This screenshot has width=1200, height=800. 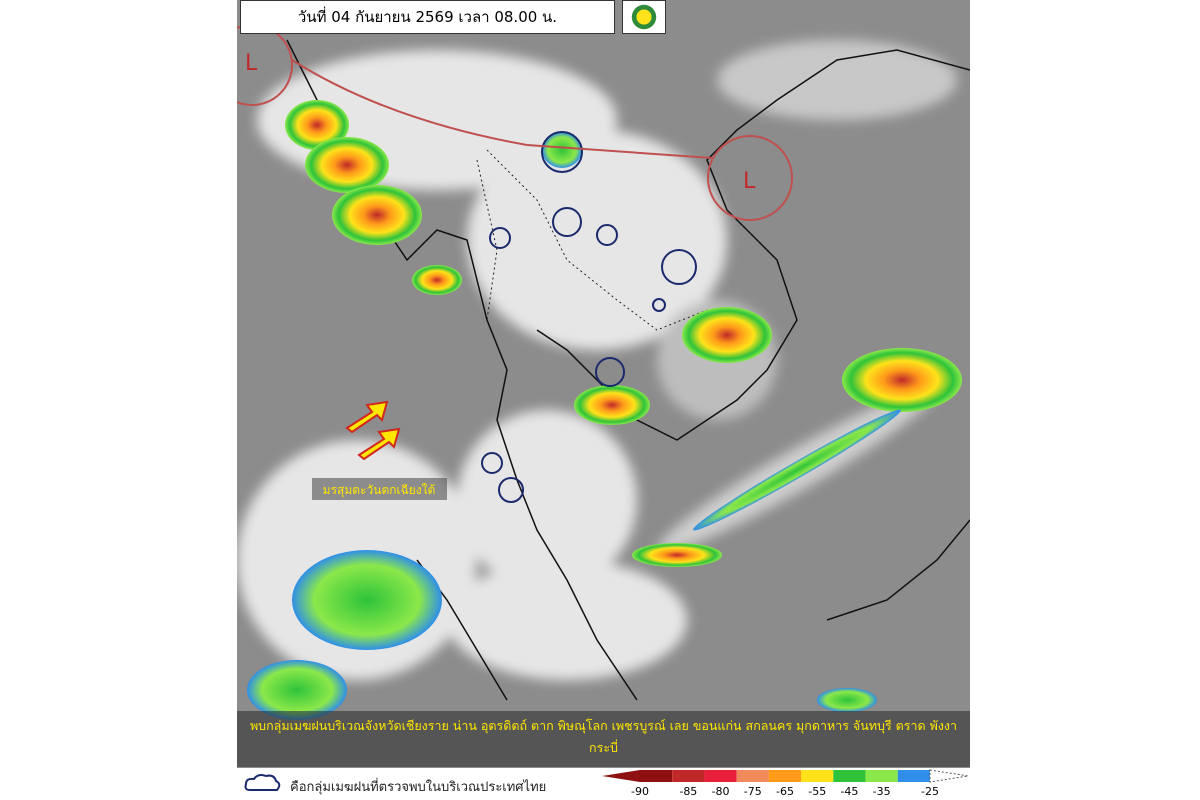 I want to click on cloud-outlines, so click(x=589, y=317).